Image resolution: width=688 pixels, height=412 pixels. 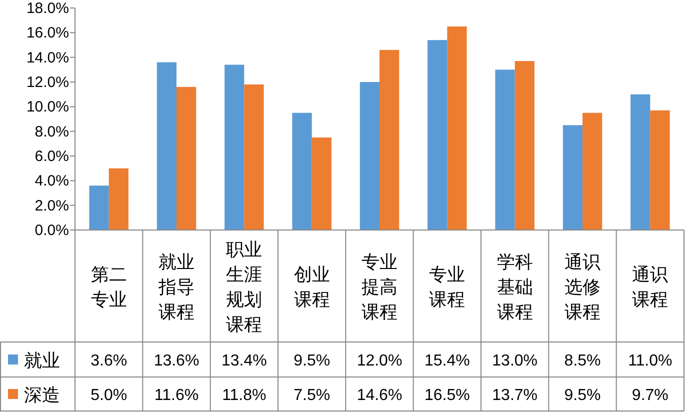 I want to click on category: 创业课程, so click(x=312, y=287).